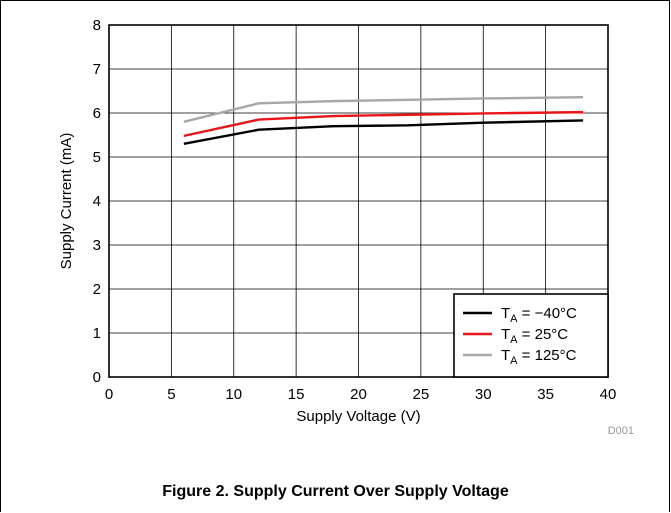 The height and width of the screenshot is (513, 671). I want to click on y-tick-label: 8, so click(97, 25).